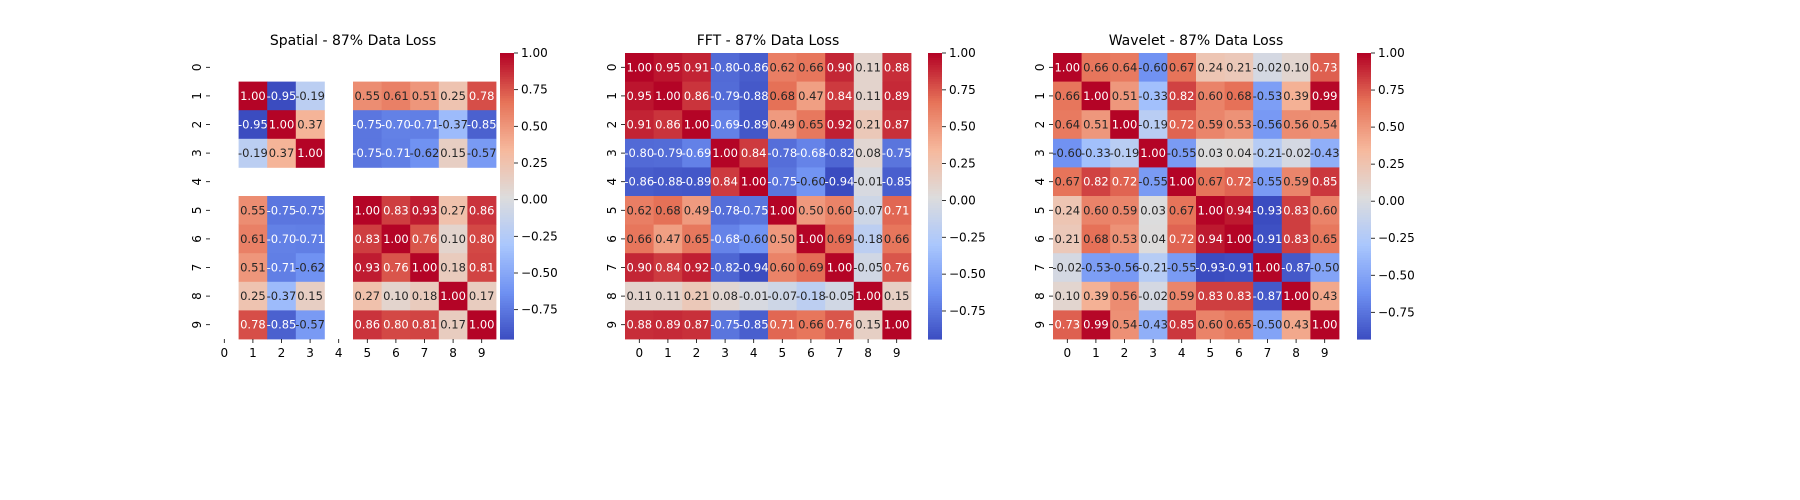 Image resolution: width=1800 pixels, height=500 pixels. Describe the element at coordinates (1391, 53) in the screenshot. I see `colorbar-tick-label: 1.00` at that location.